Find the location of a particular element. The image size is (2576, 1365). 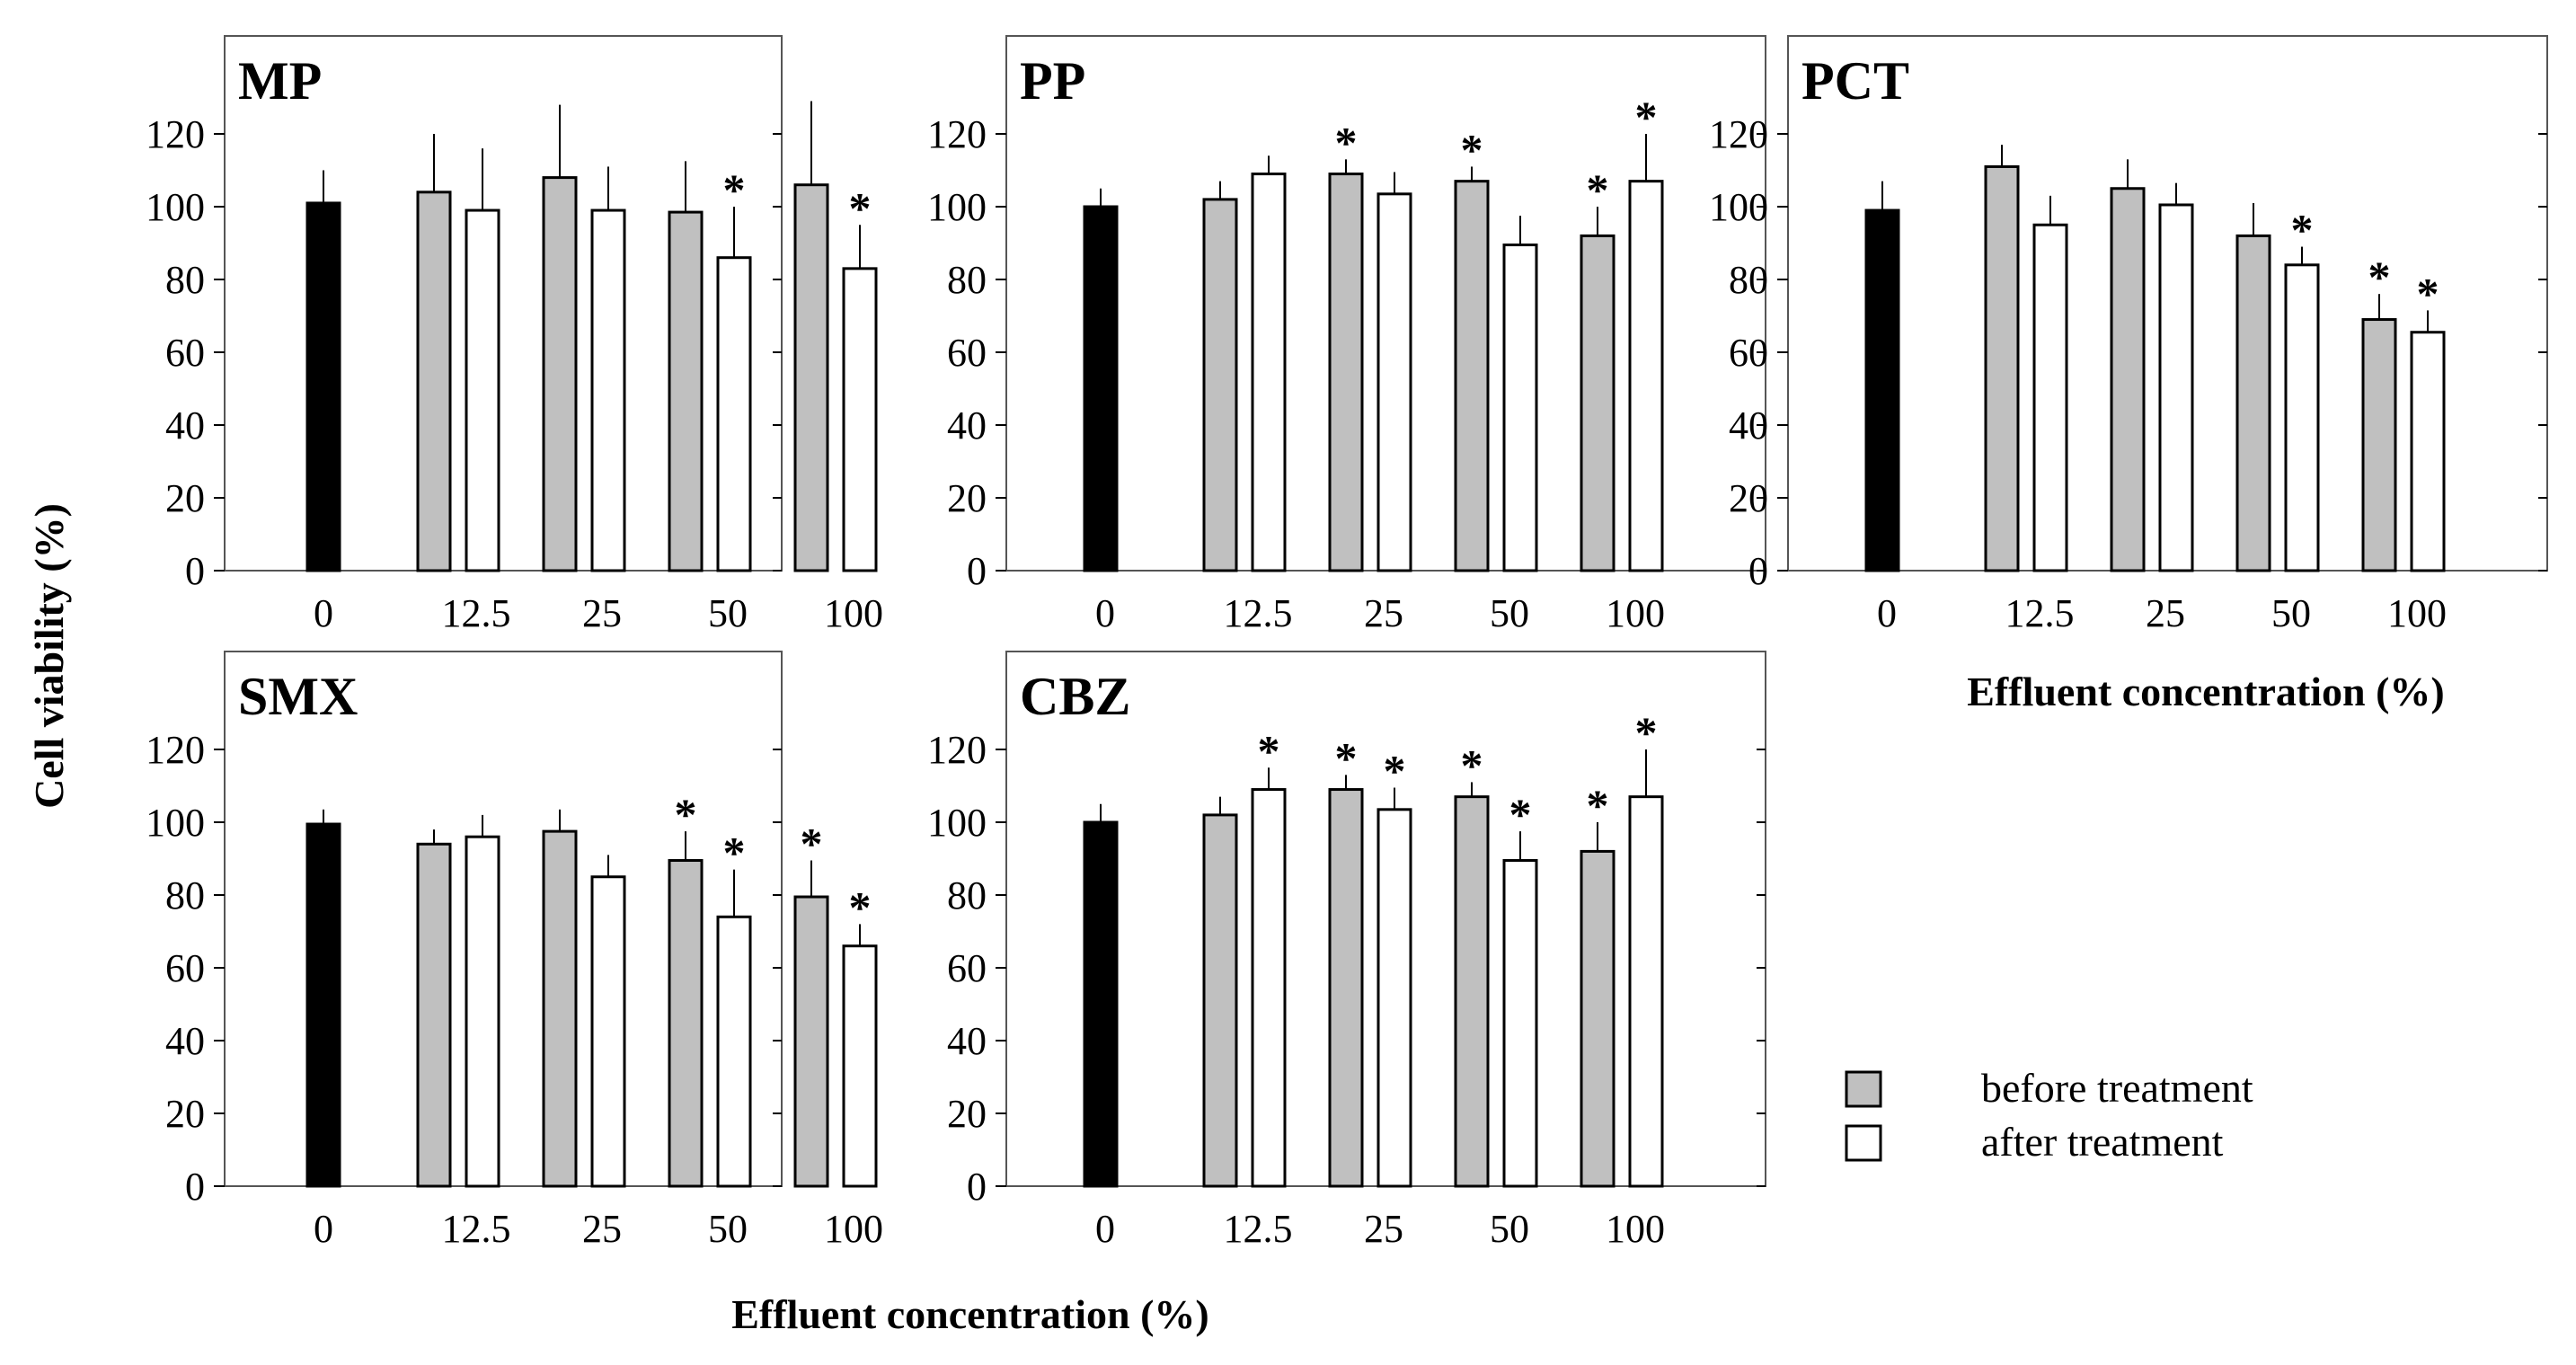

panel-pct: 0 20 40 60 80 100 120 PCT 0 12.5 25 50 100 * * * is located at coordinates (2128, 335).